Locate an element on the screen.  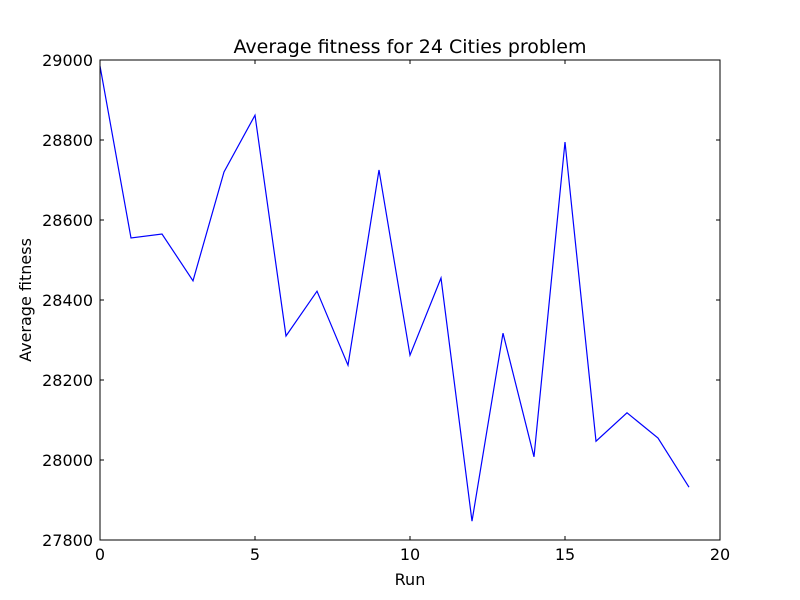
x-tick-label: 0 is located at coordinates (100, 554).